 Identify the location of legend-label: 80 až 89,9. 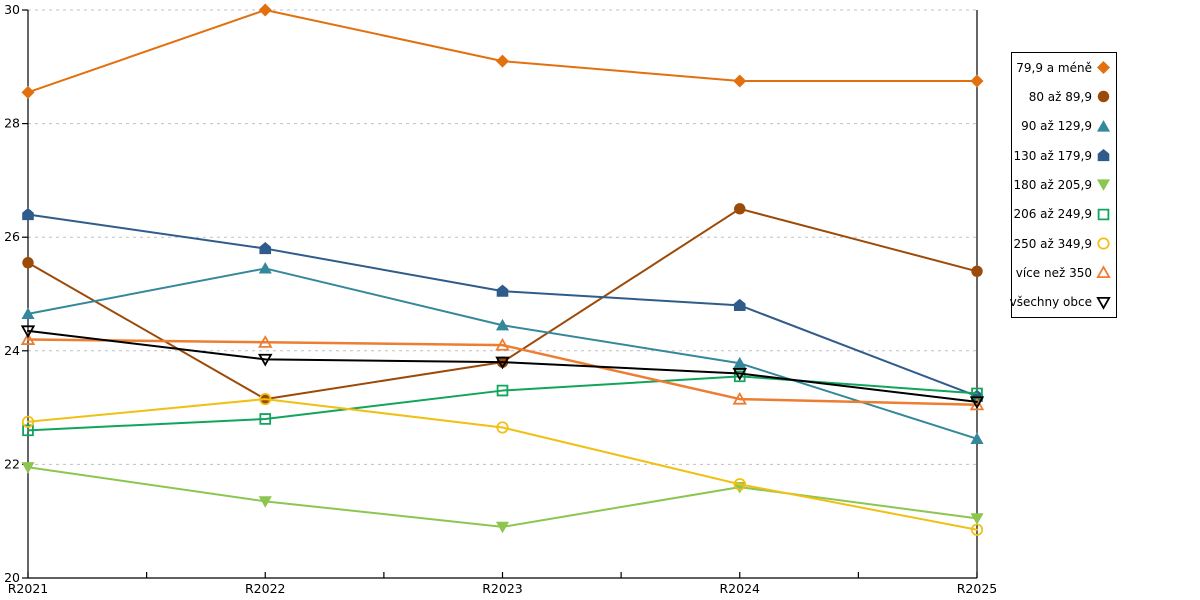
(1060, 96).